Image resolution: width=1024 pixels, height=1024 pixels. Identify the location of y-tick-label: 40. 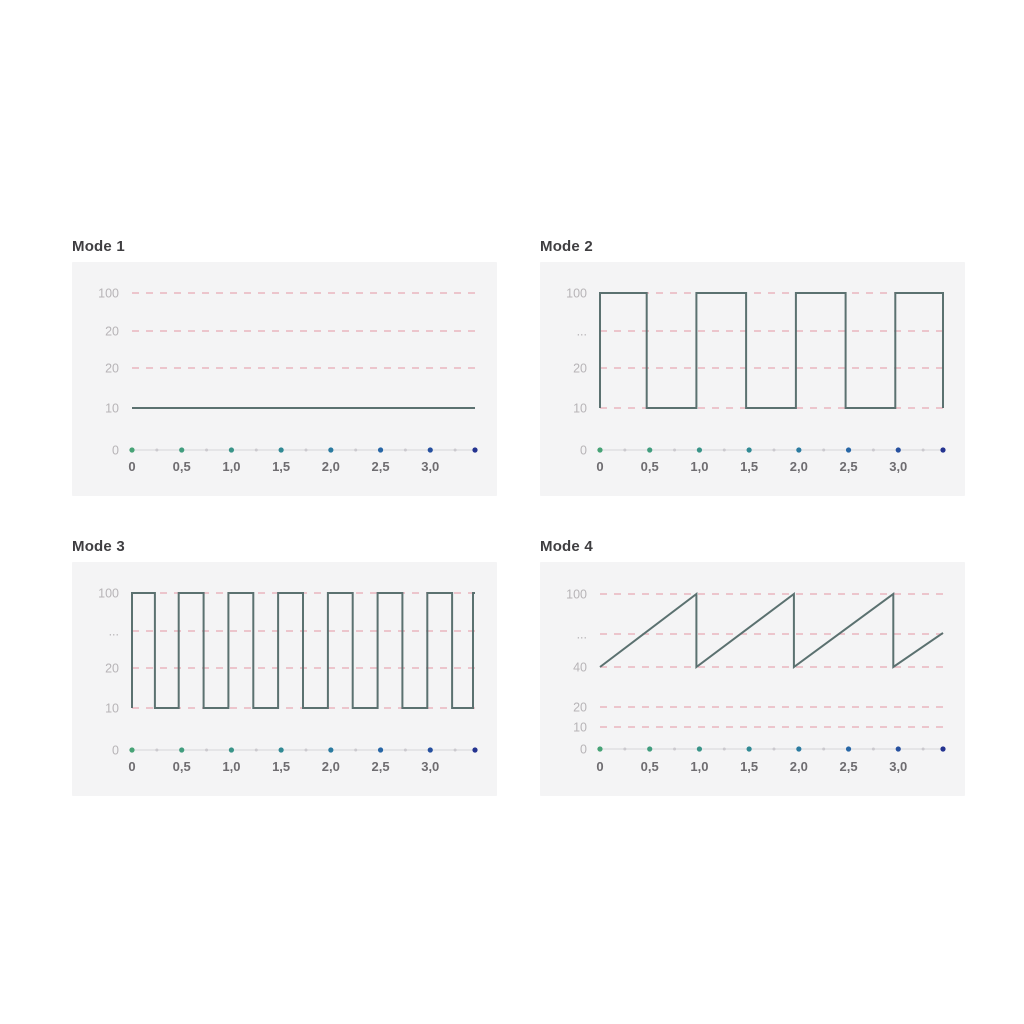
(580, 668).